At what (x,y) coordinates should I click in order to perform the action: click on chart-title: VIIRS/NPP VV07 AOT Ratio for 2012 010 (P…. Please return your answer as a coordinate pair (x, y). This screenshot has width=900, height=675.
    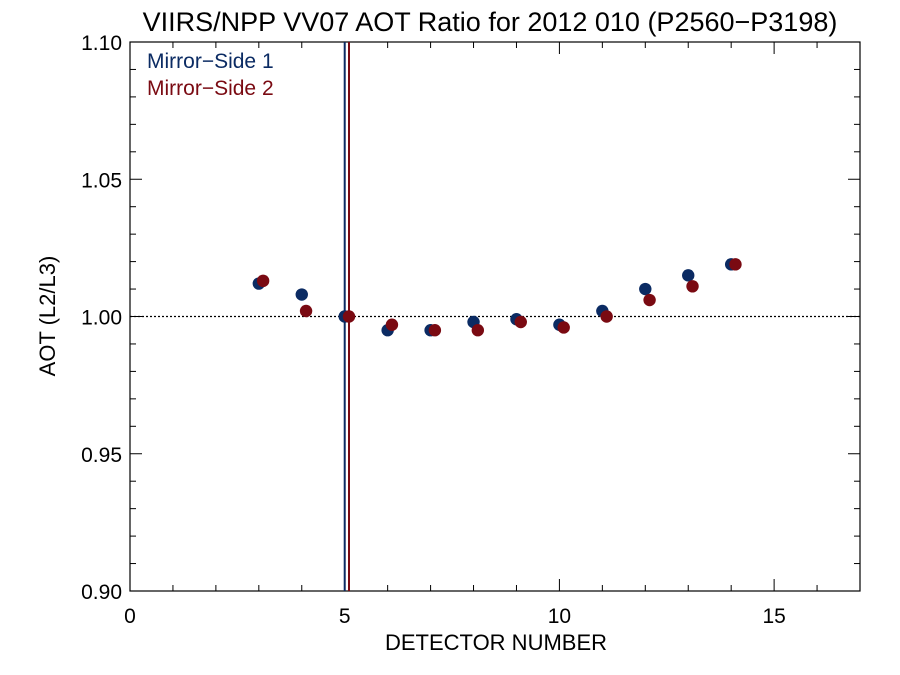
    Looking at the image, I should click on (490, 22).